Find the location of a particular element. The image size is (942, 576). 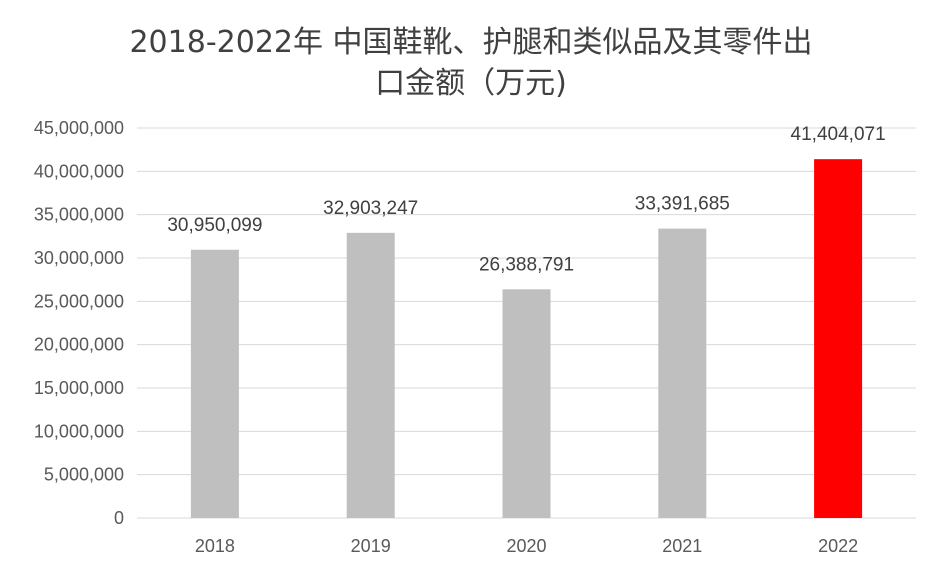

data-label: 32,903,247 is located at coordinates (370, 208).